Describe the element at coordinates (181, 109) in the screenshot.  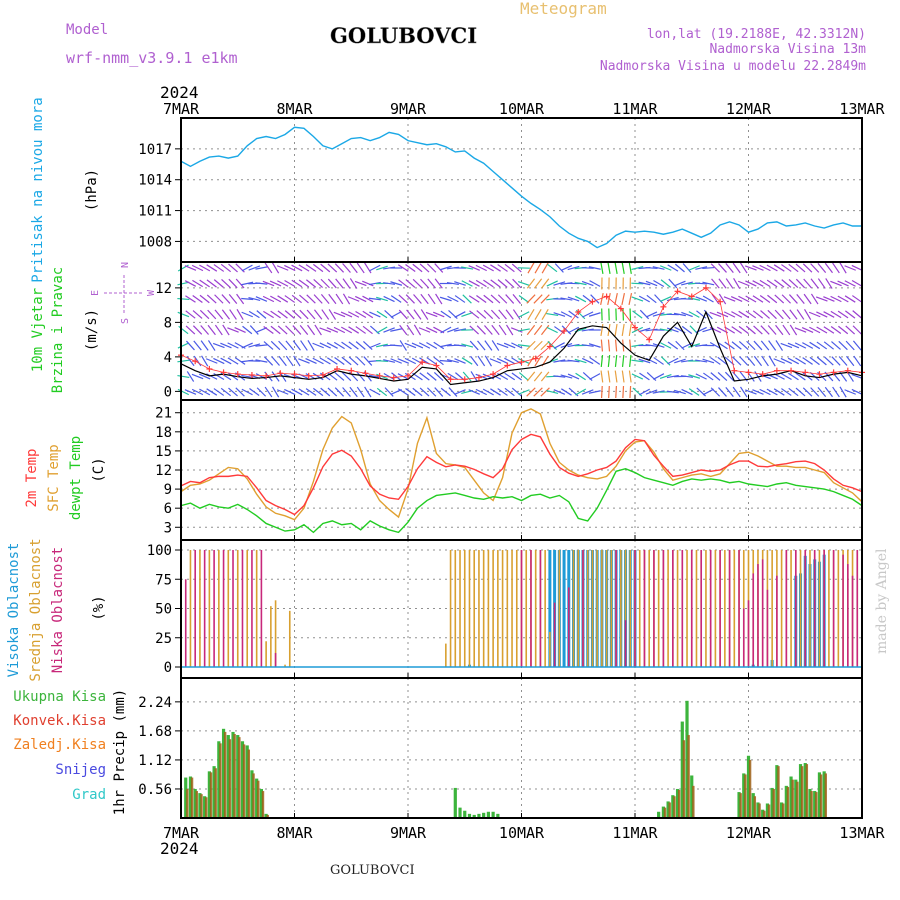
I see `date-label: 7MAR` at that location.